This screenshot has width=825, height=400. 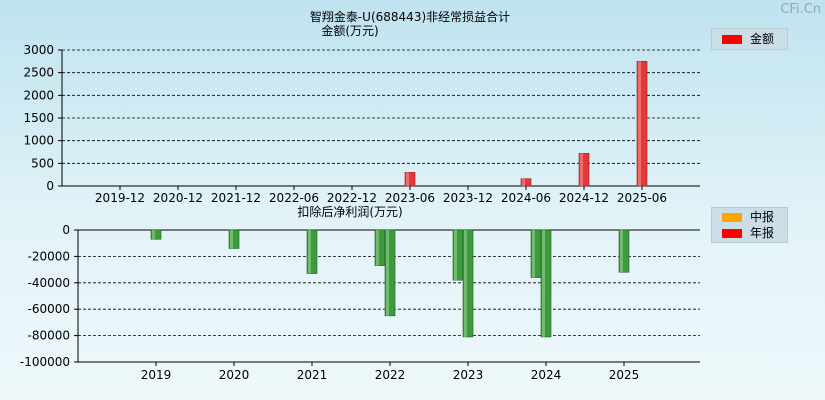 What do you see at coordinates (410, 198) in the screenshot?
I see `chart1-xtick-label: 2023-06` at bounding box center [410, 198].